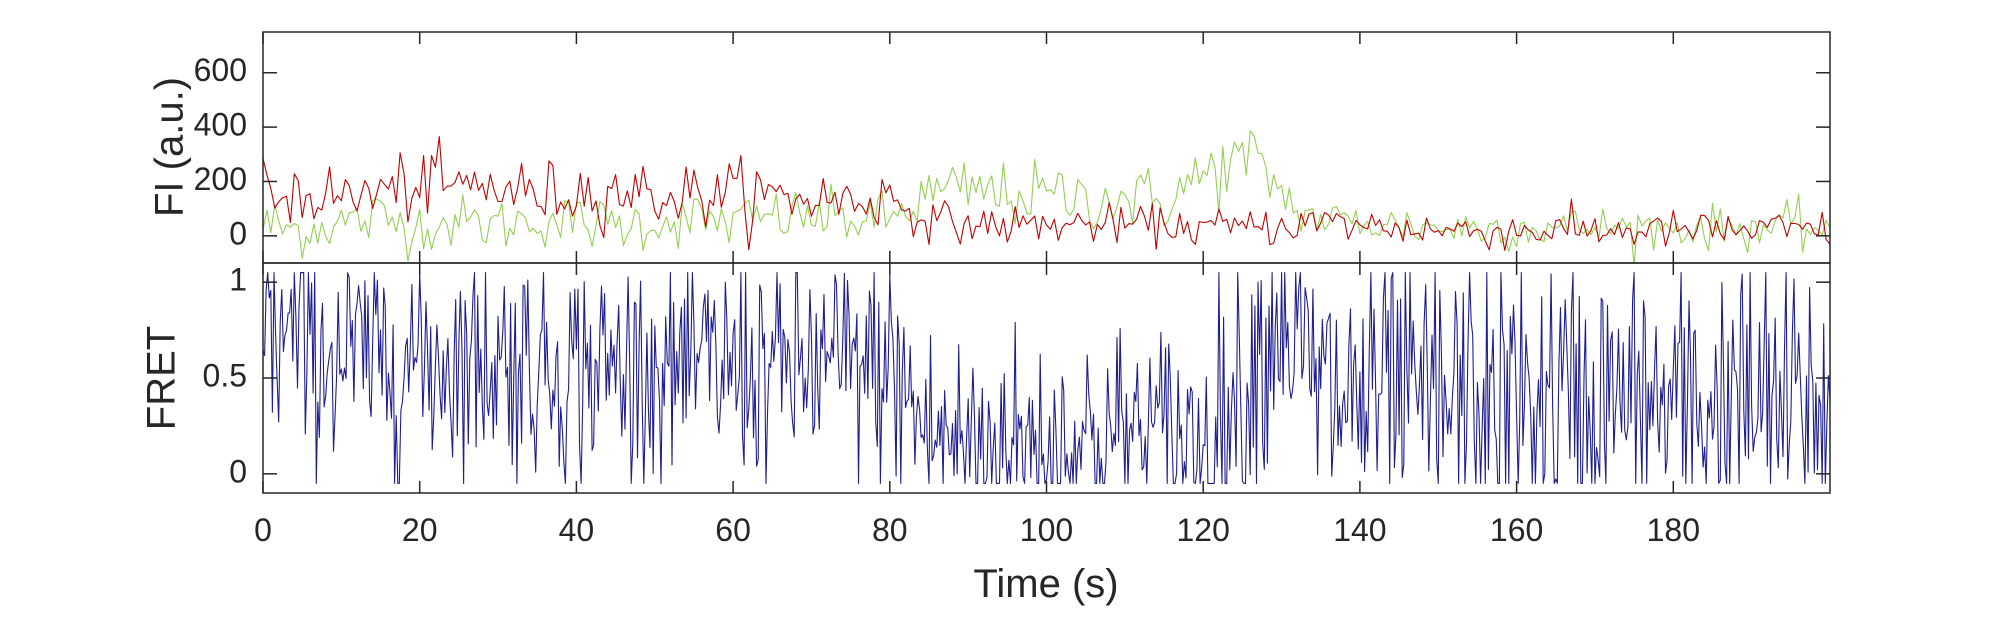  Describe the element at coordinates (890, 530) in the screenshot. I see `time-xtick-label: 80` at that location.